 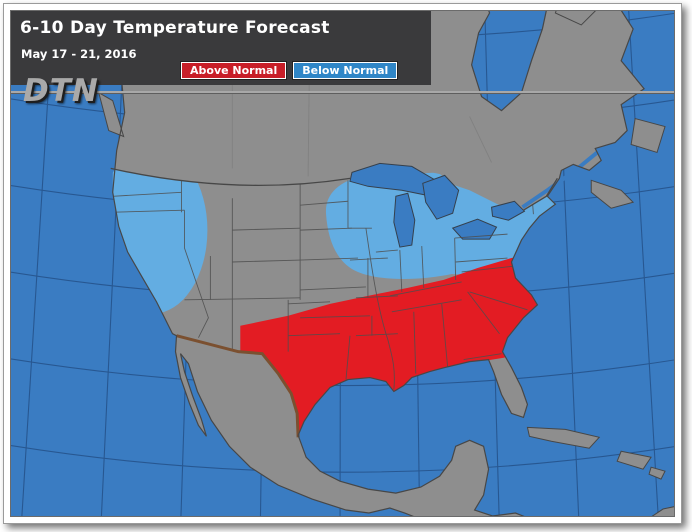 What do you see at coordinates (79, 54) in the screenshot?
I see `forecast-date-range: May 17 - 21, 2016` at bounding box center [79, 54].